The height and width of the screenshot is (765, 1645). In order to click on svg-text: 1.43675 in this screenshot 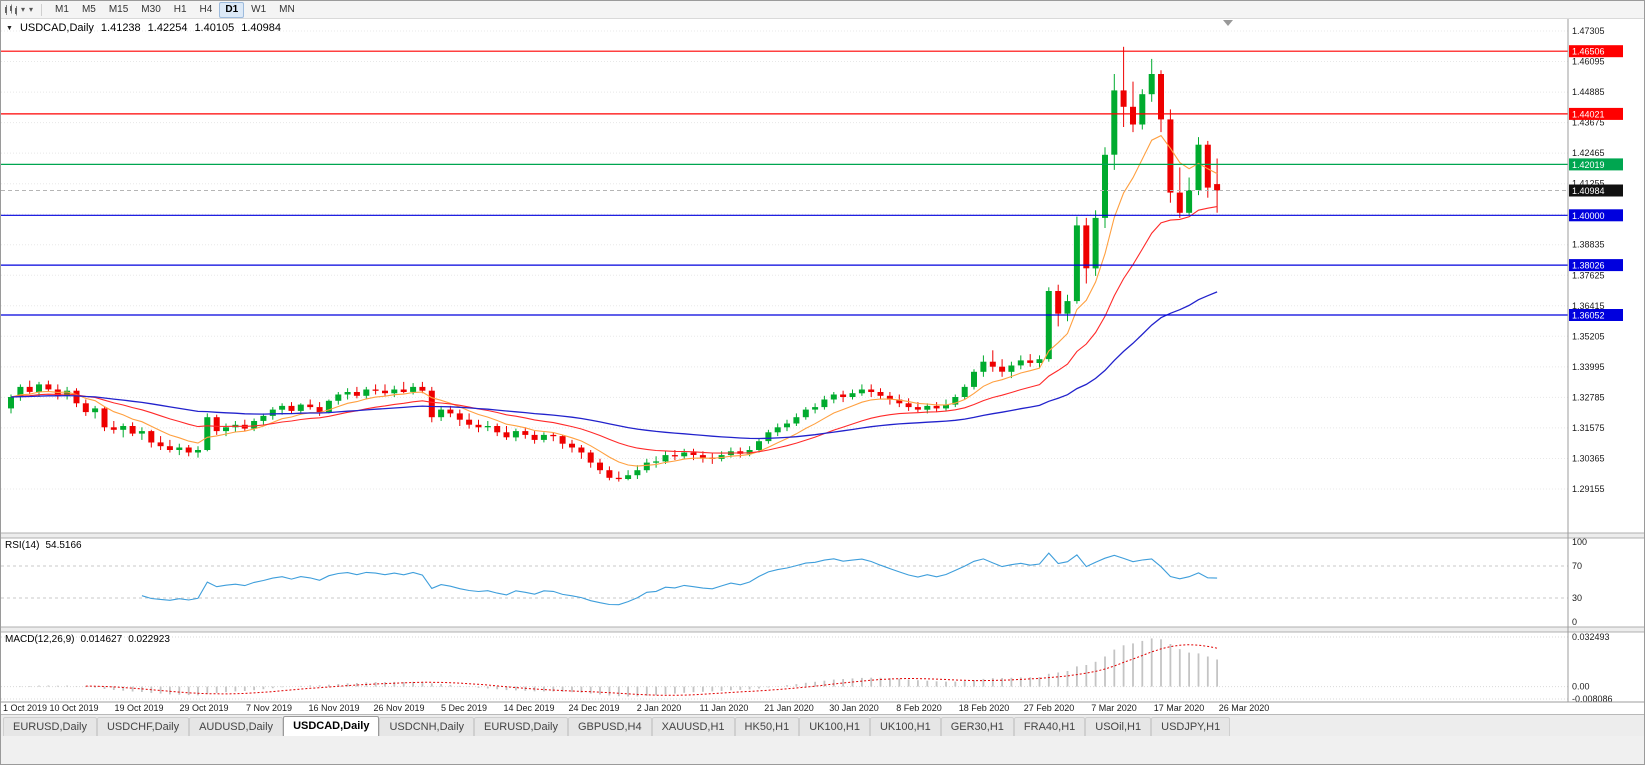, I will do `click(1588, 123)`.